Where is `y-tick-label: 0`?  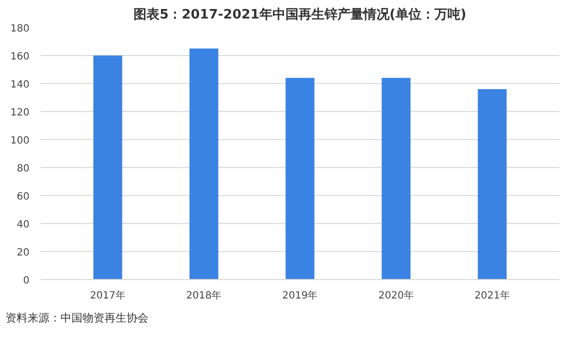 y-tick-label: 0 is located at coordinates (26, 281).